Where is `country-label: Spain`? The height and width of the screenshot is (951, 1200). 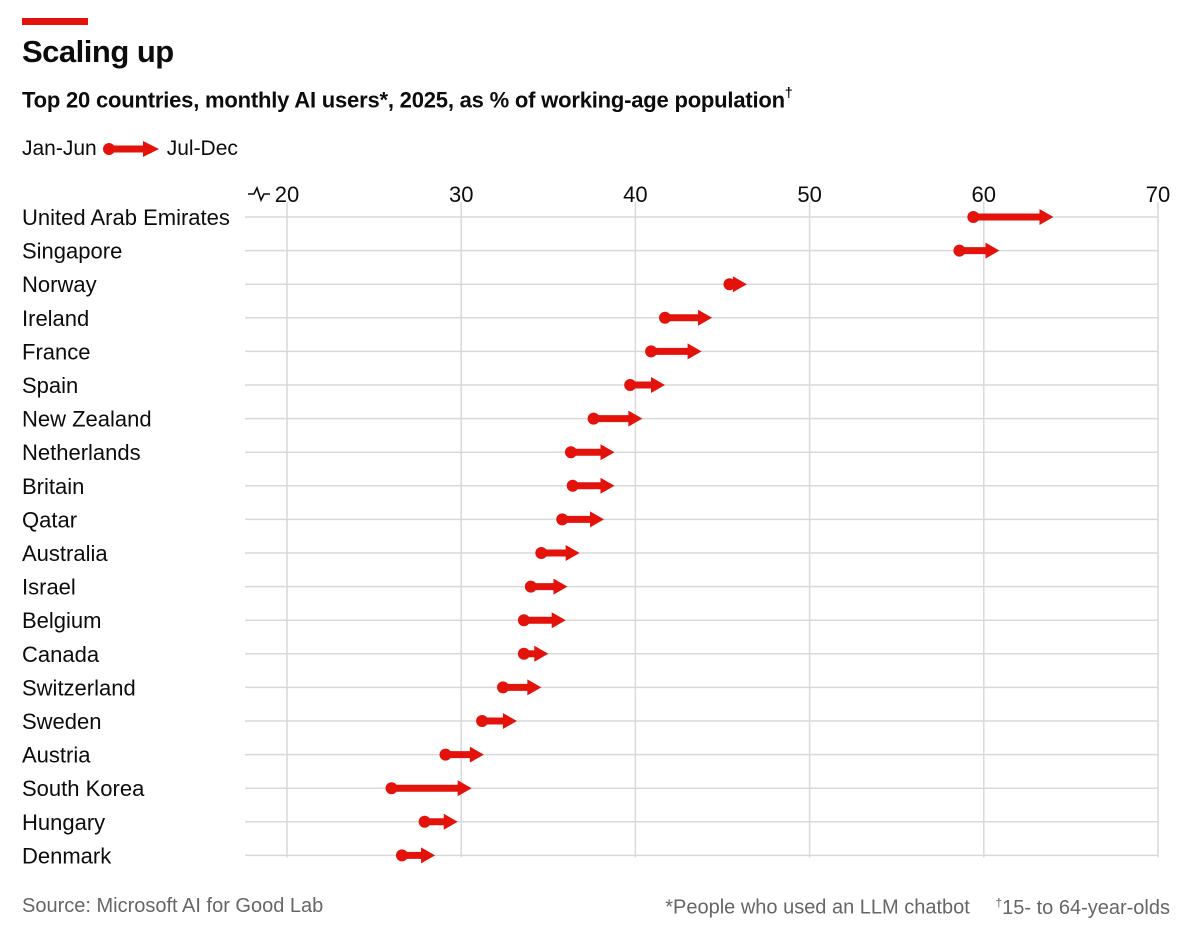 country-label: Spain is located at coordinates (50, 385).